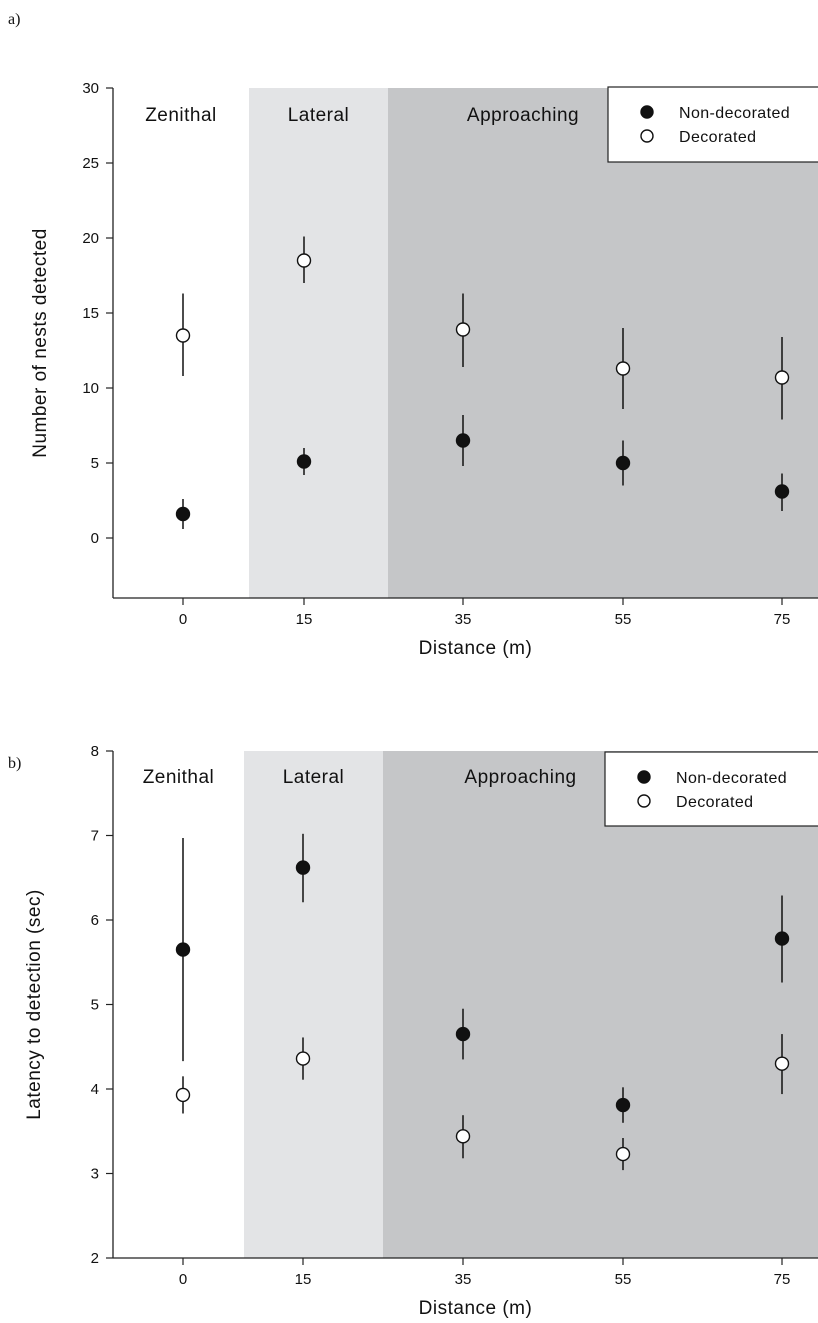 The height and width of the screenshot is (1323, 818). What do you see at coordinates (95, 836) in the screenshot?
I see `y-tick-label: 7` at bounding box center [95, 836].